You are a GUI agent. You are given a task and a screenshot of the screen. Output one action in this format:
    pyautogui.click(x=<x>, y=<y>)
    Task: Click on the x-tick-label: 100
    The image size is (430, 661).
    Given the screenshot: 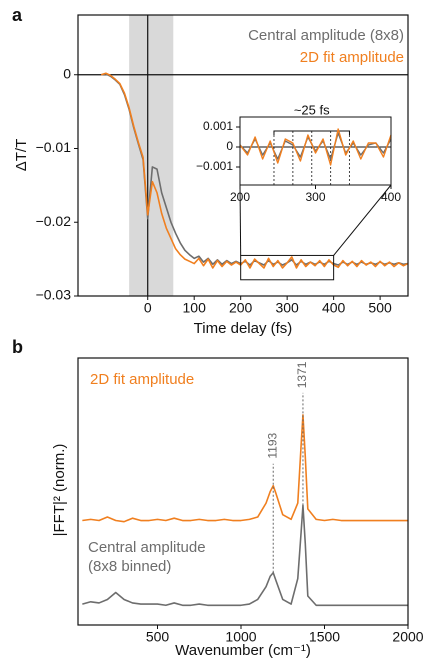 What is the action you would take?
    pyautogui.click(x=195, y=308)
    